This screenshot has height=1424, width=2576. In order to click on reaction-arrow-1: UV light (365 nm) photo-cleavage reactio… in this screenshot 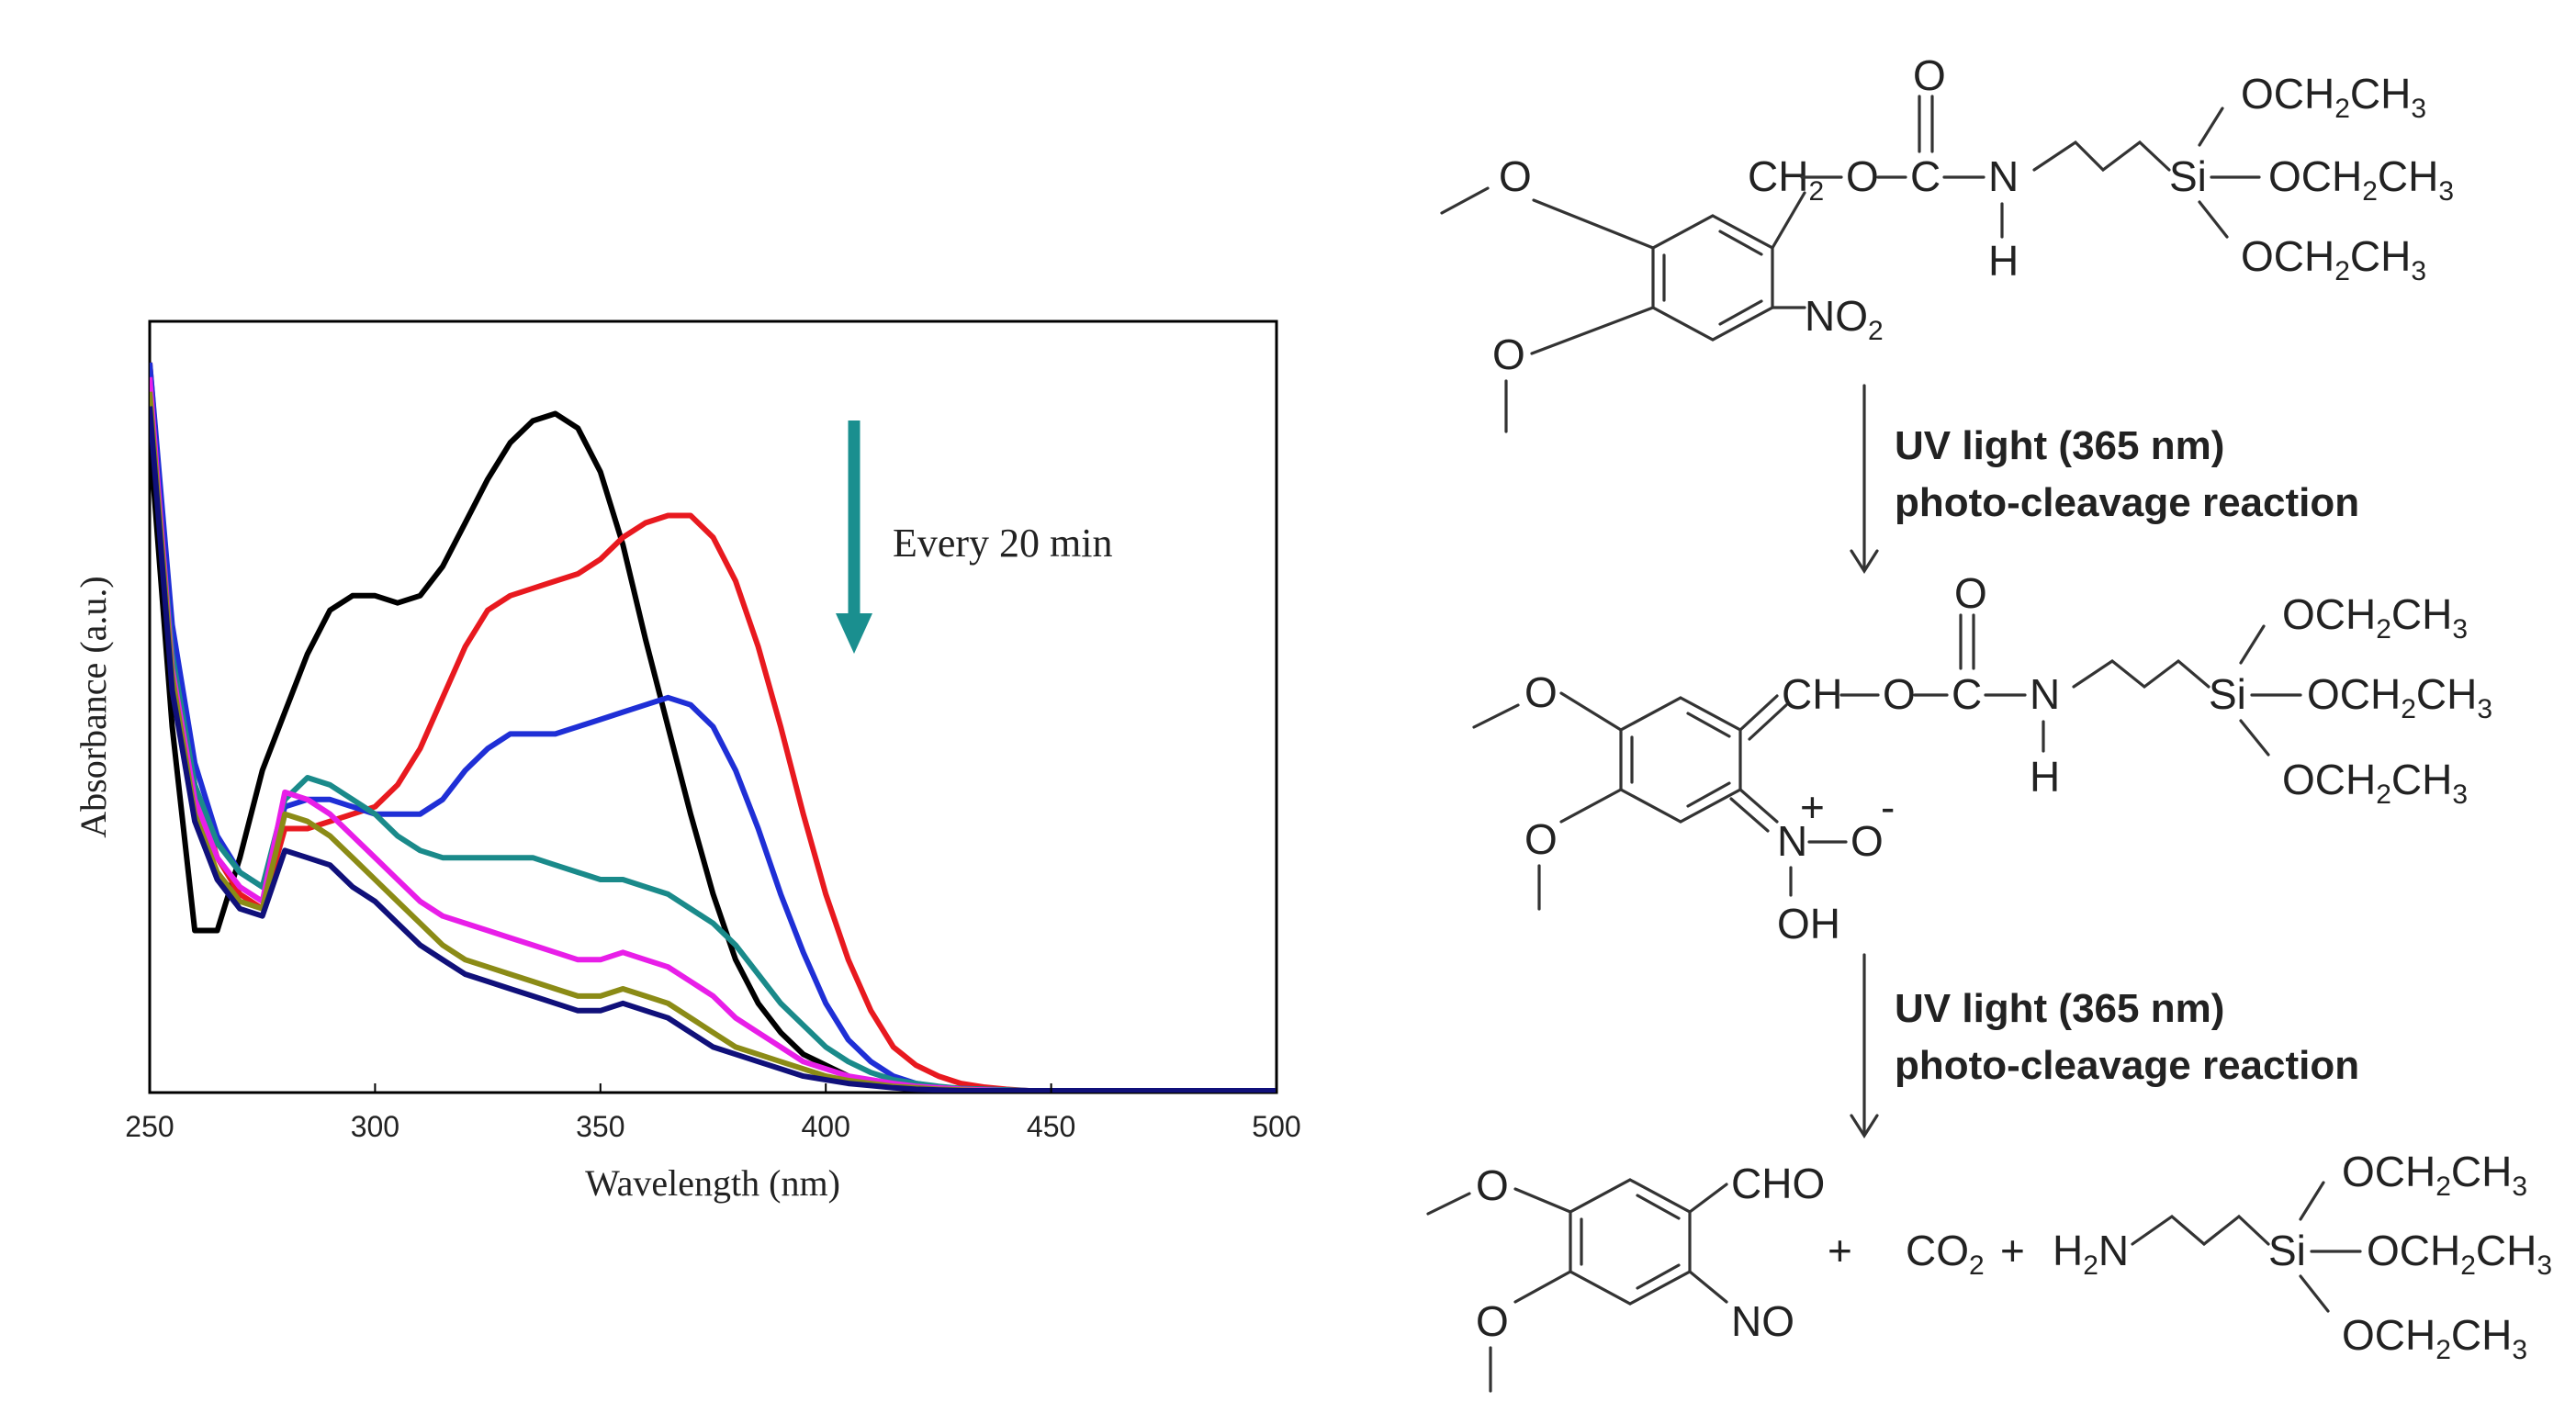, I will do `click(2104, 479)`.